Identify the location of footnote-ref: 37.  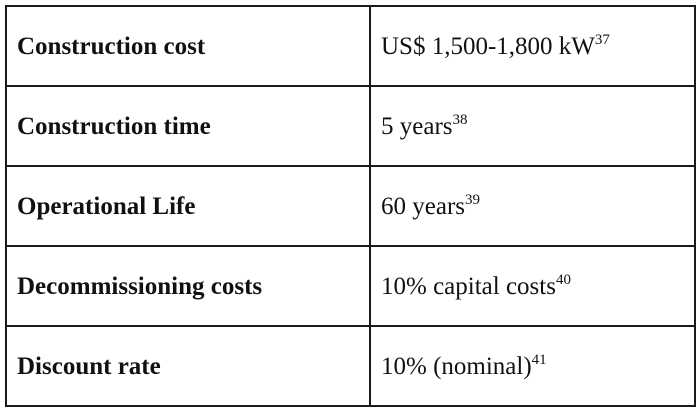
(602, 39).